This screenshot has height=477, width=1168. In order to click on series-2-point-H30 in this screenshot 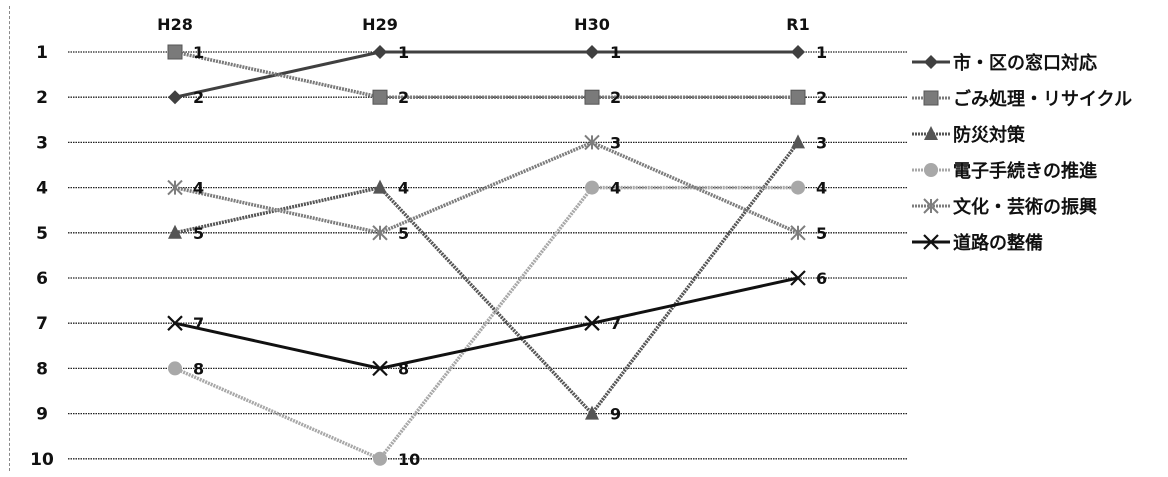, I will do `click(592, 97)`.